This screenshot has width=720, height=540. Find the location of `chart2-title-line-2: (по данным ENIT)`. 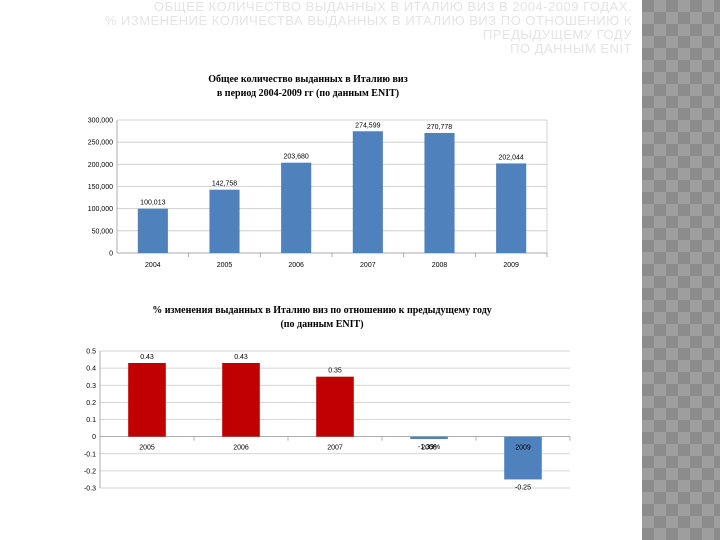

chart2-title-line-2: (по данным ENIT) is located at coordinates (321, 324).